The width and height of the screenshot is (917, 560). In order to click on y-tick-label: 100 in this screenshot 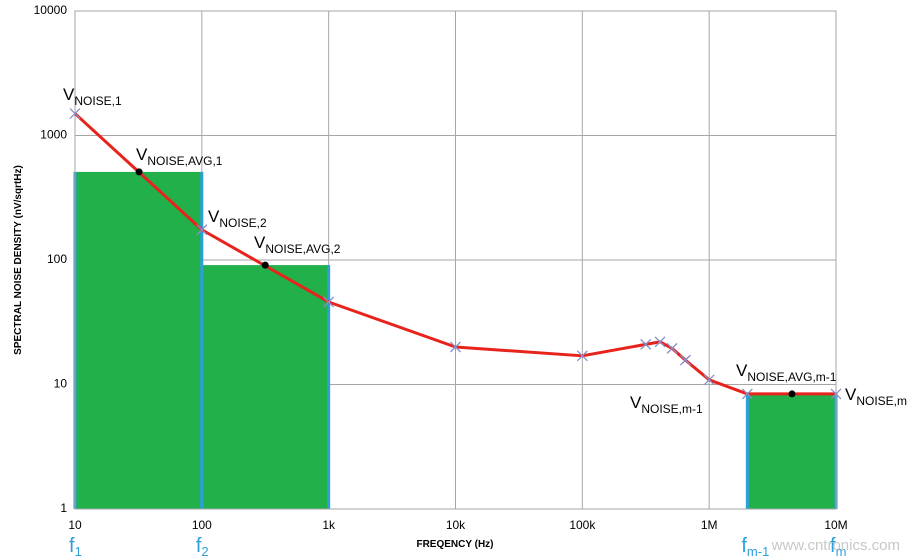, I will do `click(57, 259)`.